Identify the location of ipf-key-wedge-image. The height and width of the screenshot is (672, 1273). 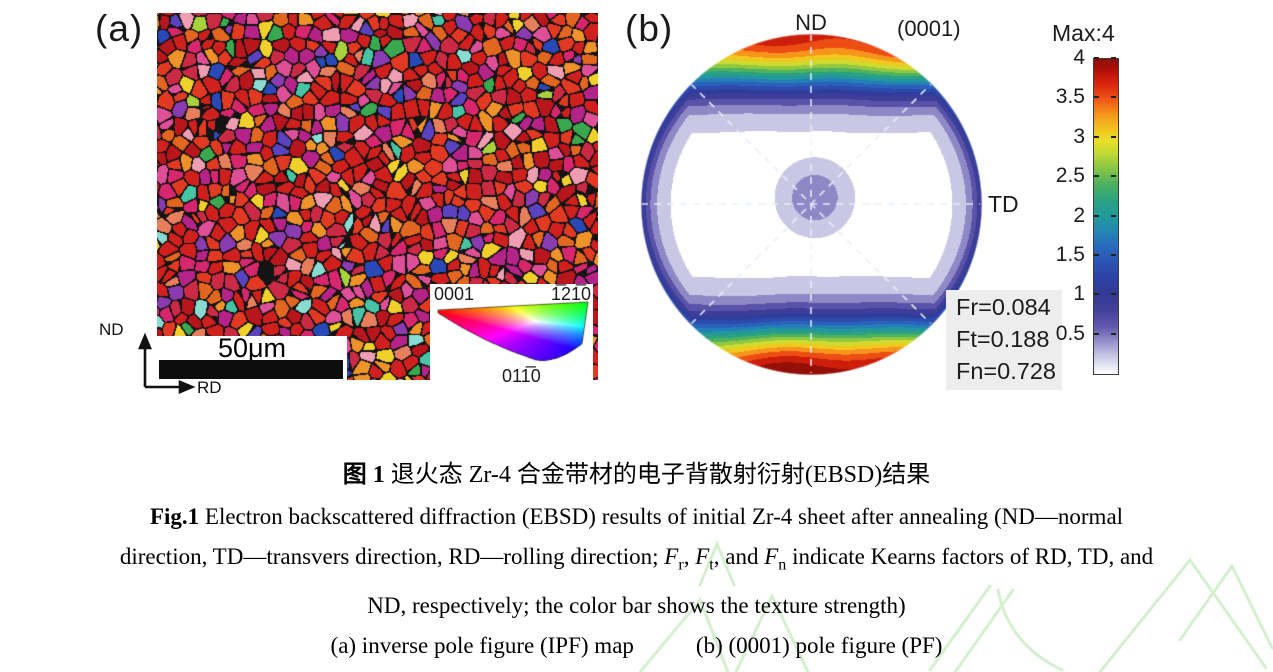
(511, 338).